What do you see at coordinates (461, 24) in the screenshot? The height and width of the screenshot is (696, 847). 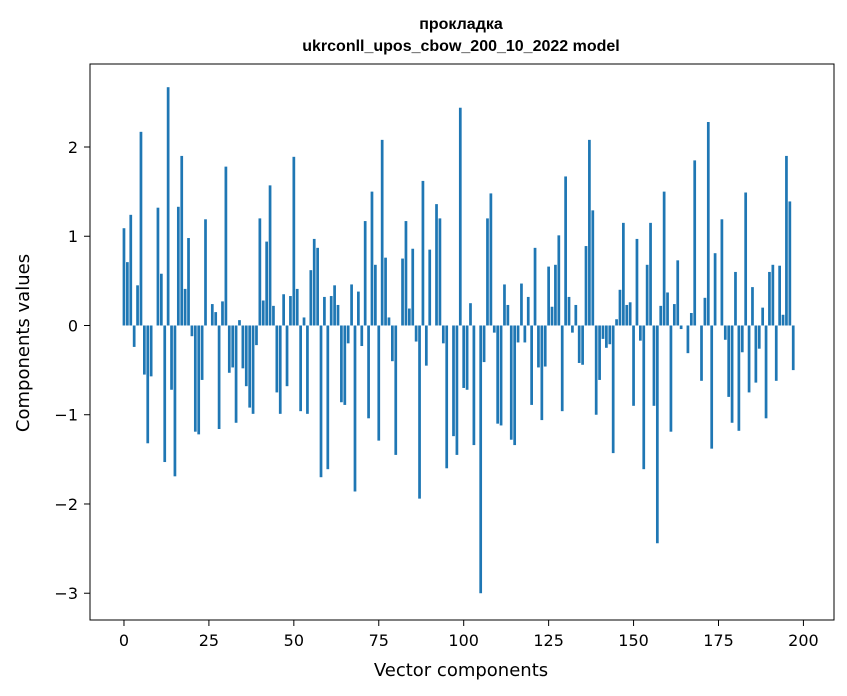 I see `chart-title-line-1: прокладка` at bounding box center [461, 24].